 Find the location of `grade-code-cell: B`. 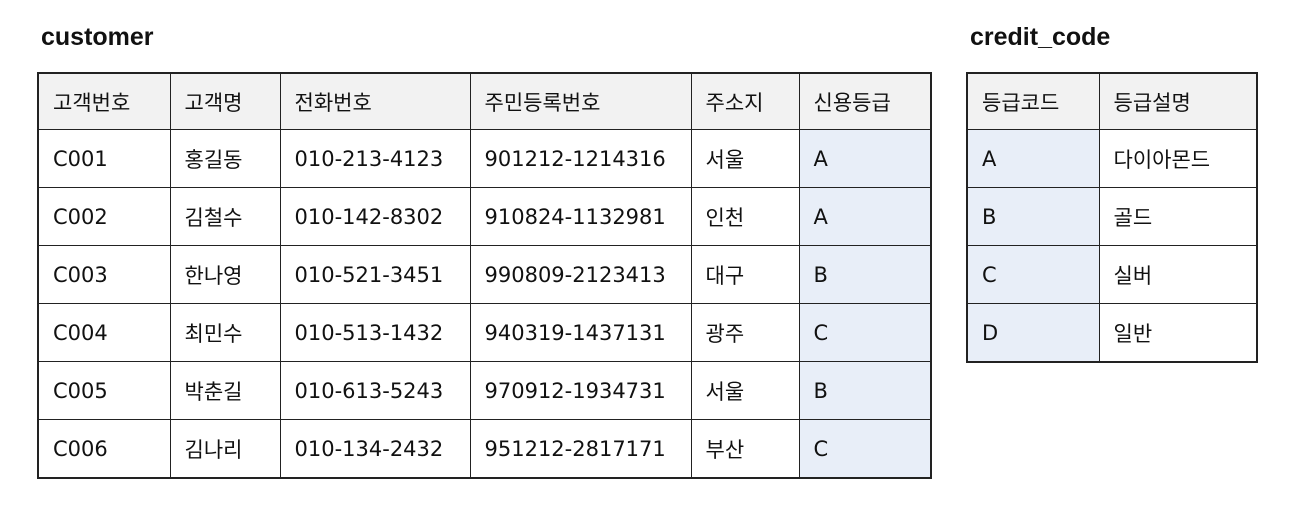

grade-code-cell: B is located at coordinates (1033, 216).